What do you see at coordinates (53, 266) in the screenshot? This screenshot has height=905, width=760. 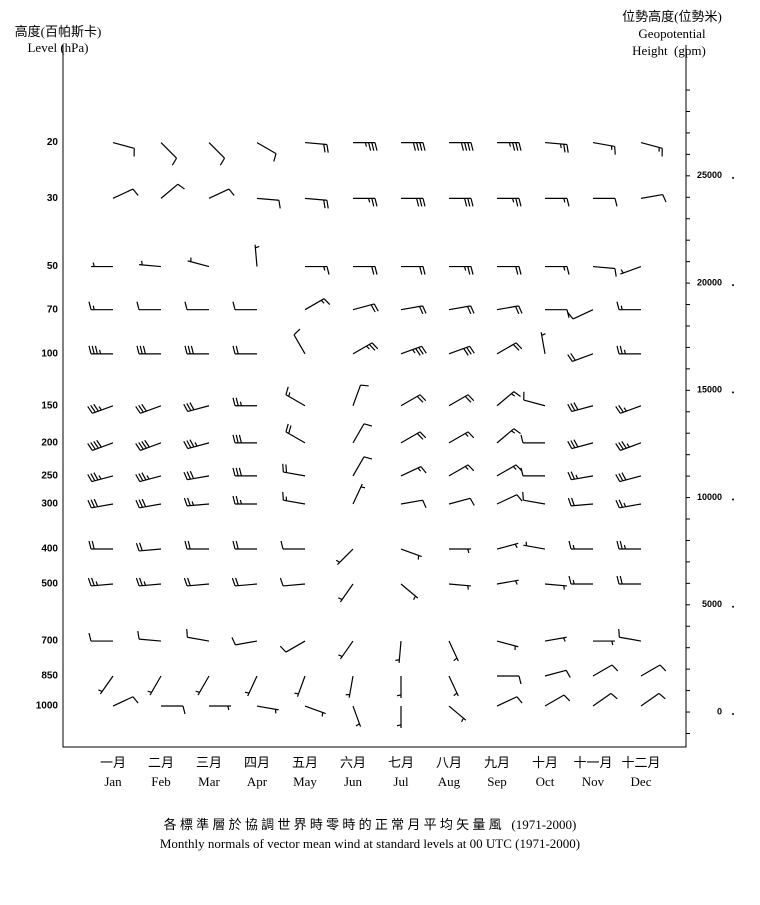 I see `level-label: 50` at bounding box center [53, 266].